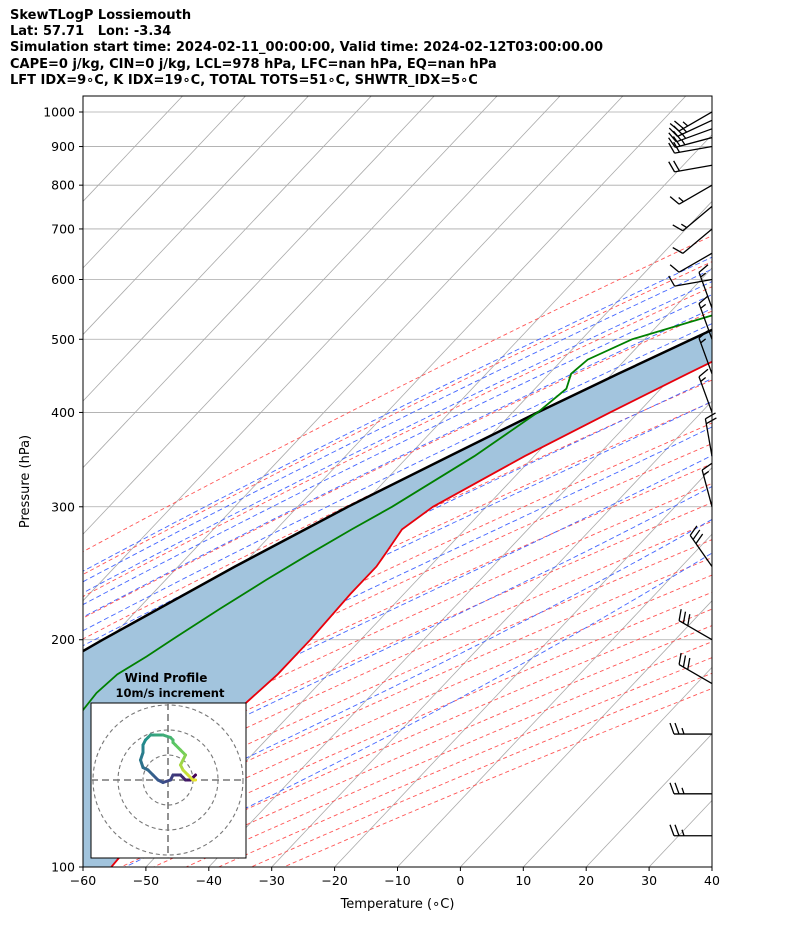  I want to click on x-tick-label: 0, so click(460, 880).